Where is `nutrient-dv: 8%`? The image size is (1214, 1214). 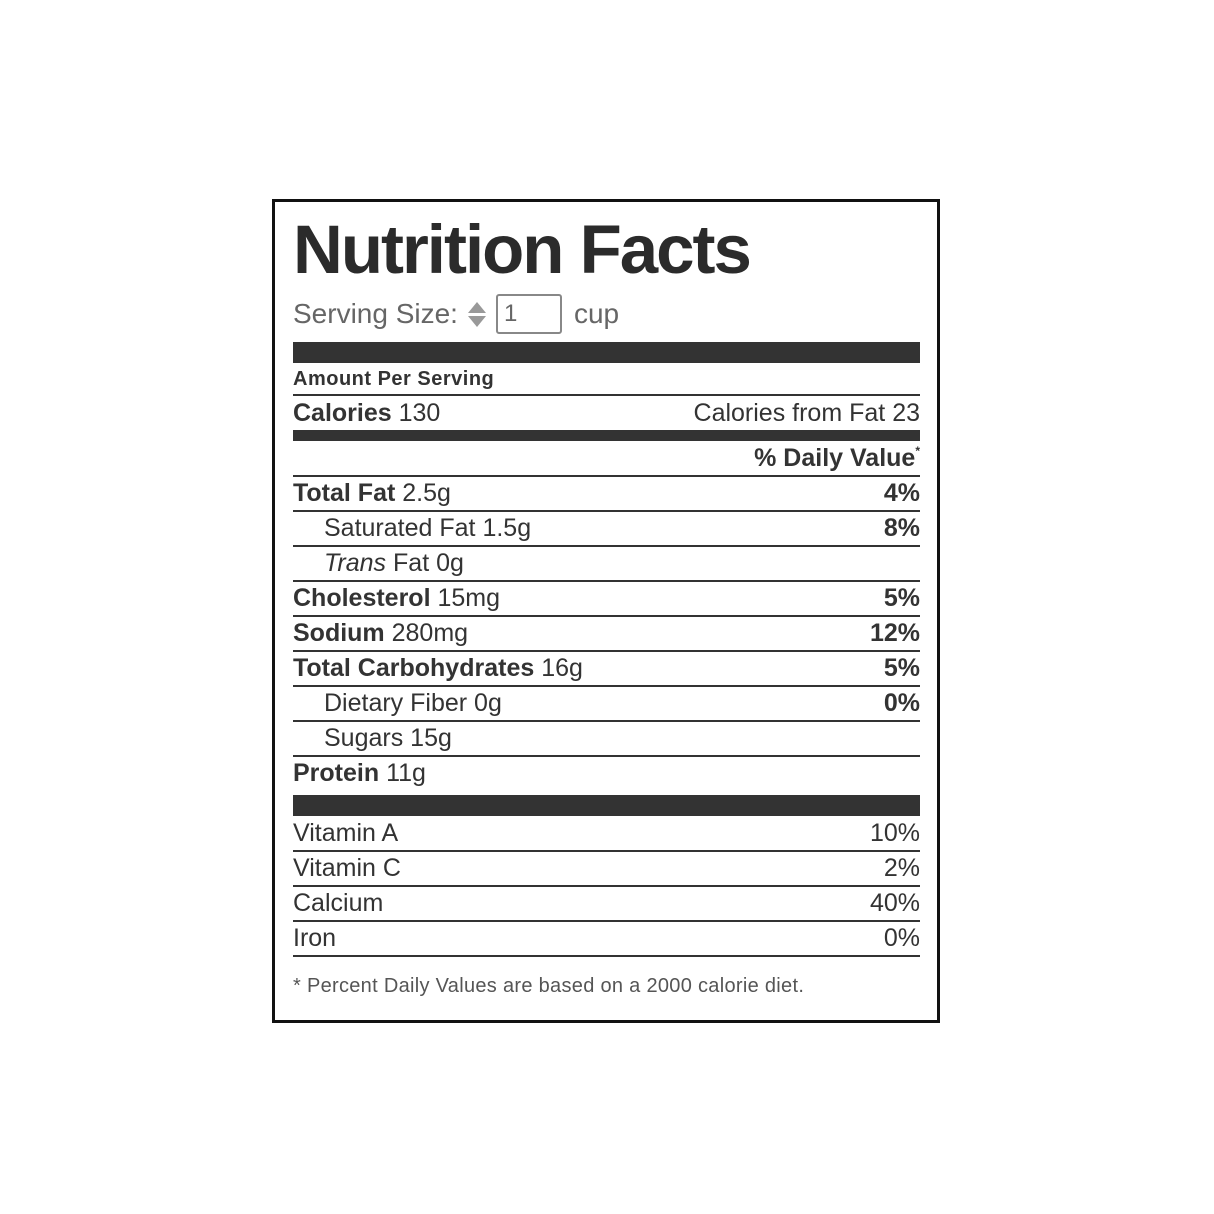 nutrient-dv: 8% is located at coordinates (901, 527).